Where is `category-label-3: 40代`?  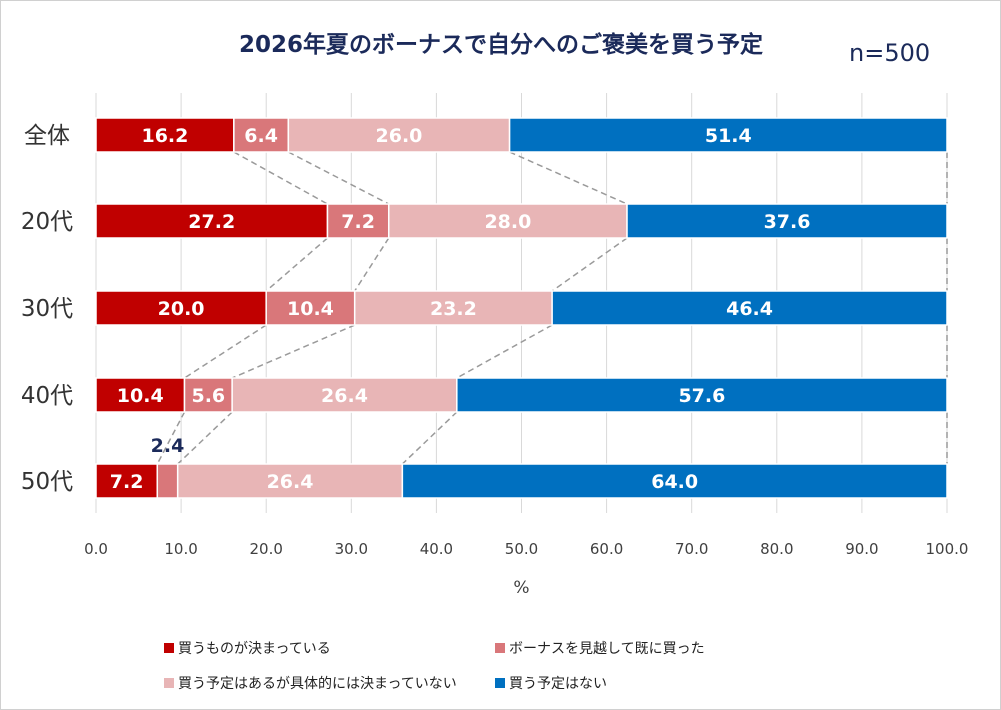
category-label-3: 40代 is located at coordinates (47, 396).